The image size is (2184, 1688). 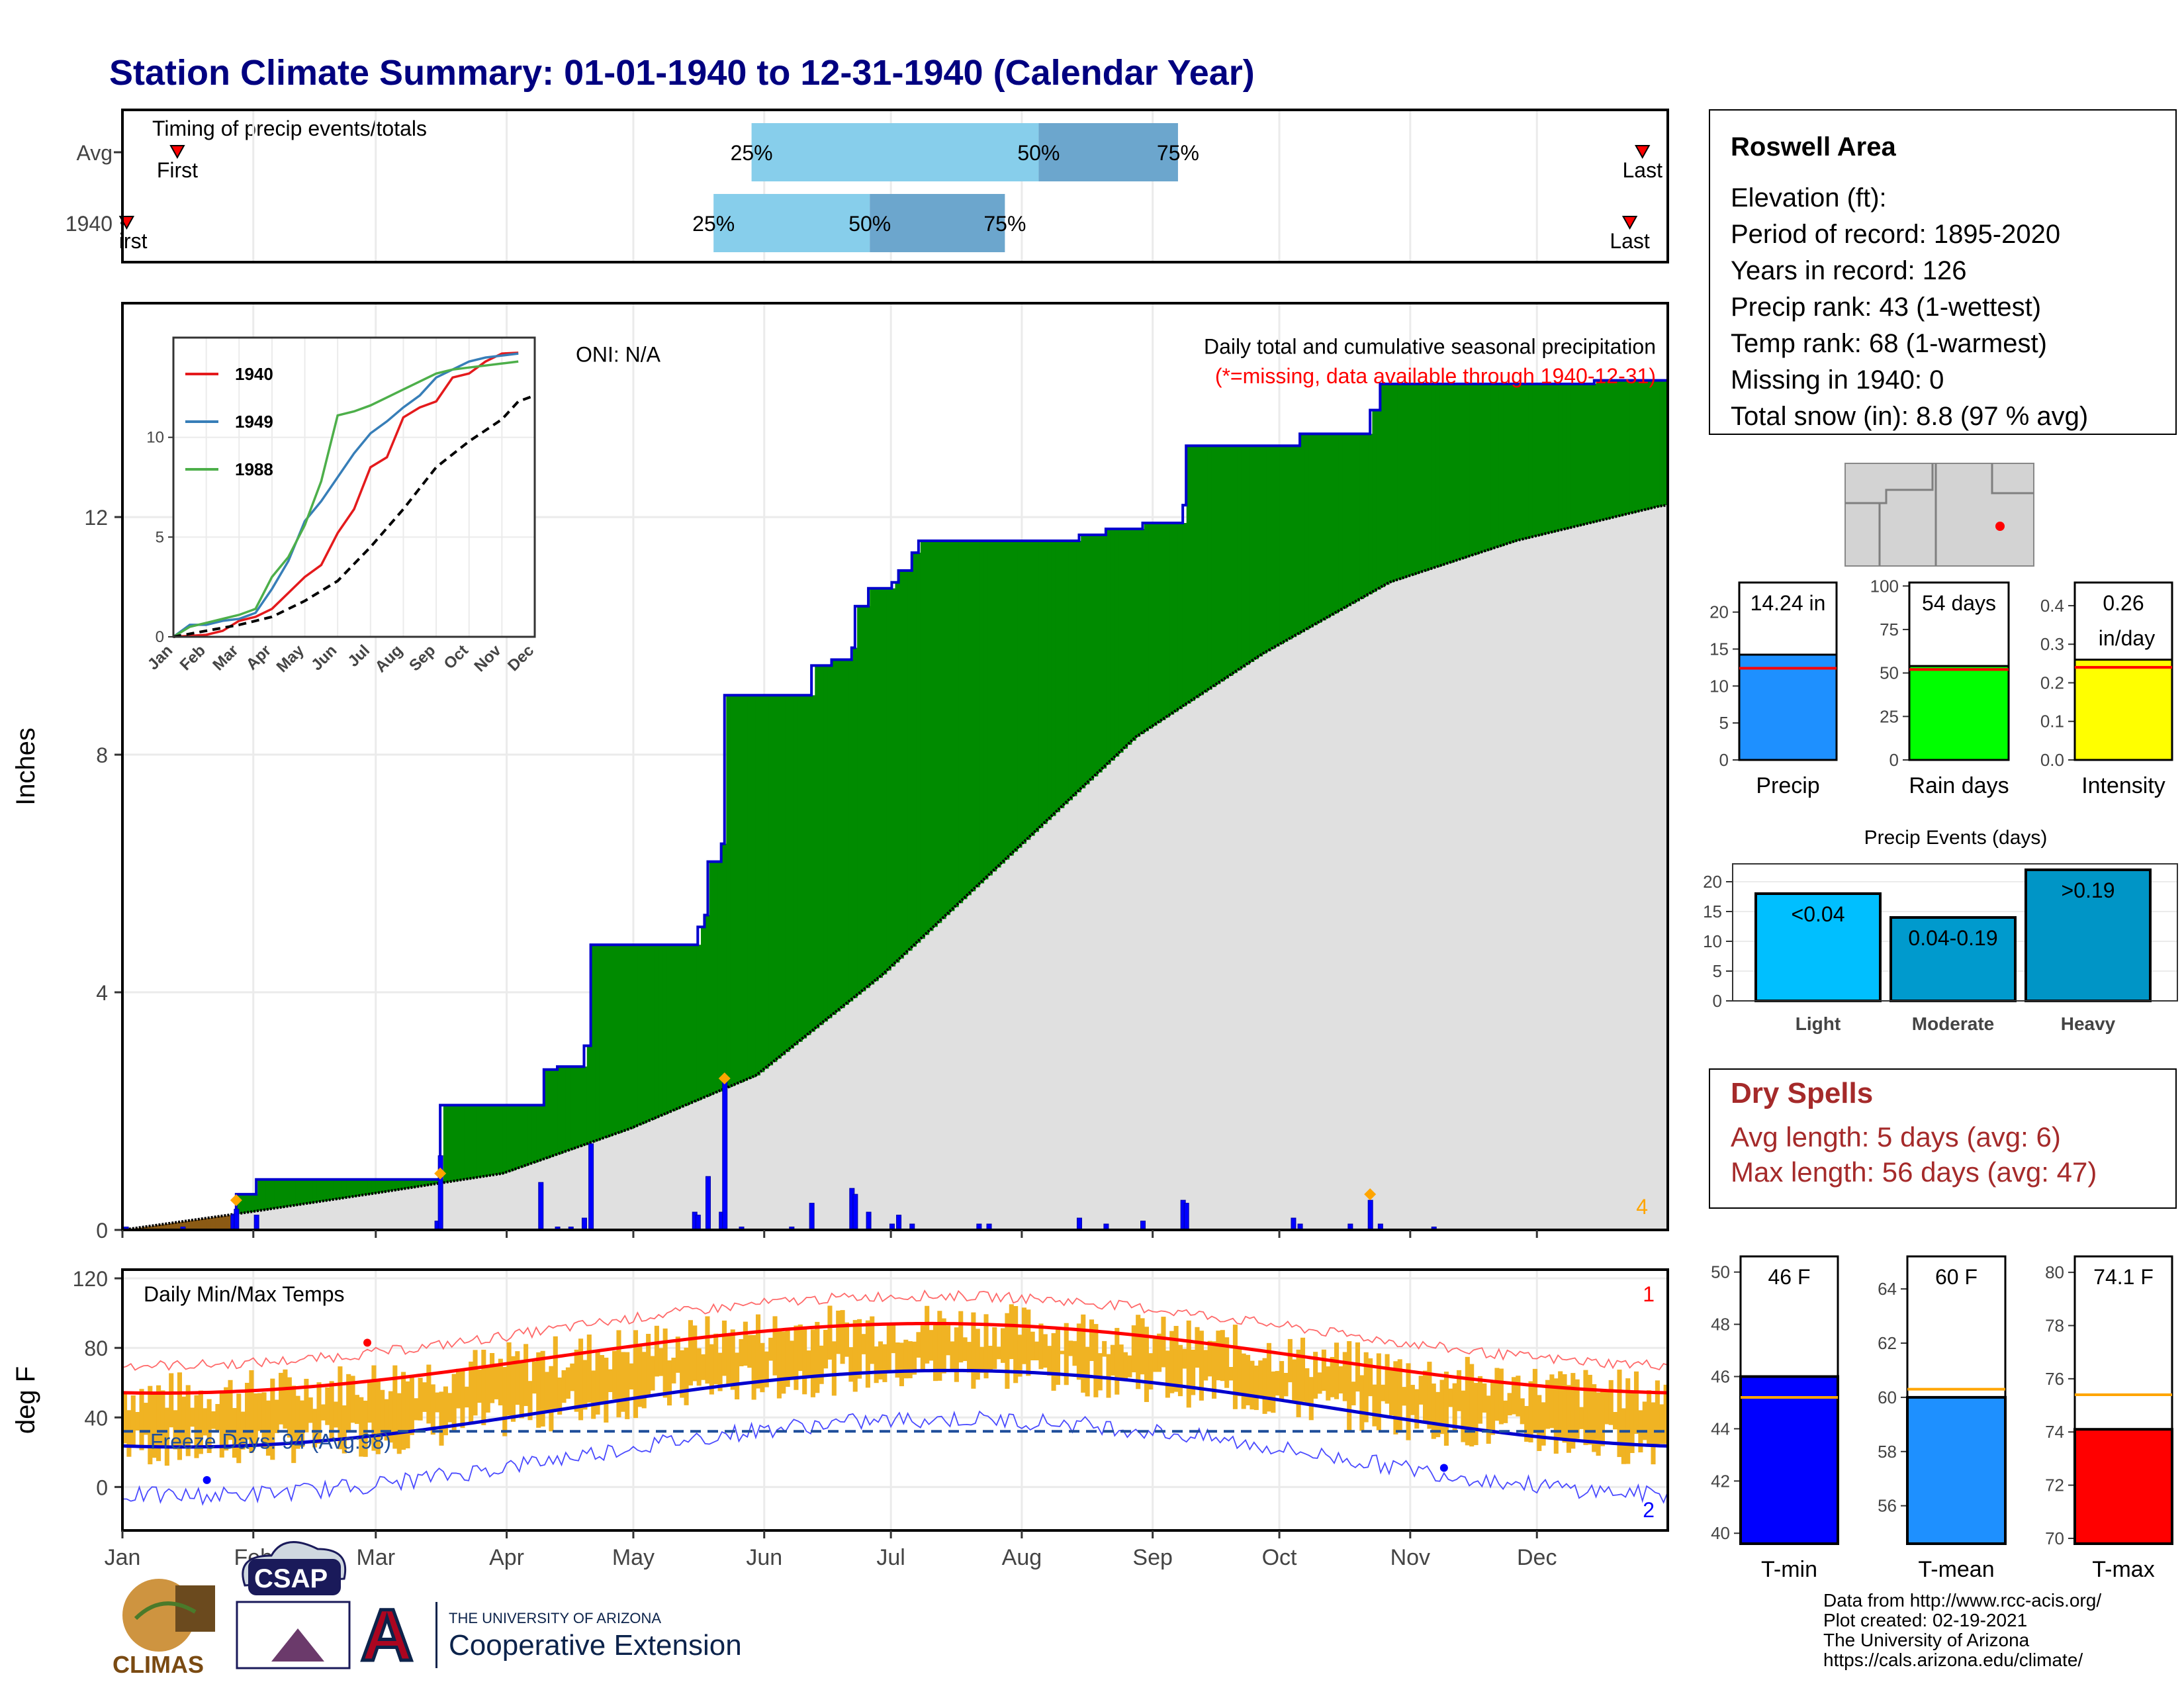 What do you see at coordinates (2054, 1432) in the screenshot?
I see `temp-bar-y-tick-label: 74` at bounding box center [2054, 1432].